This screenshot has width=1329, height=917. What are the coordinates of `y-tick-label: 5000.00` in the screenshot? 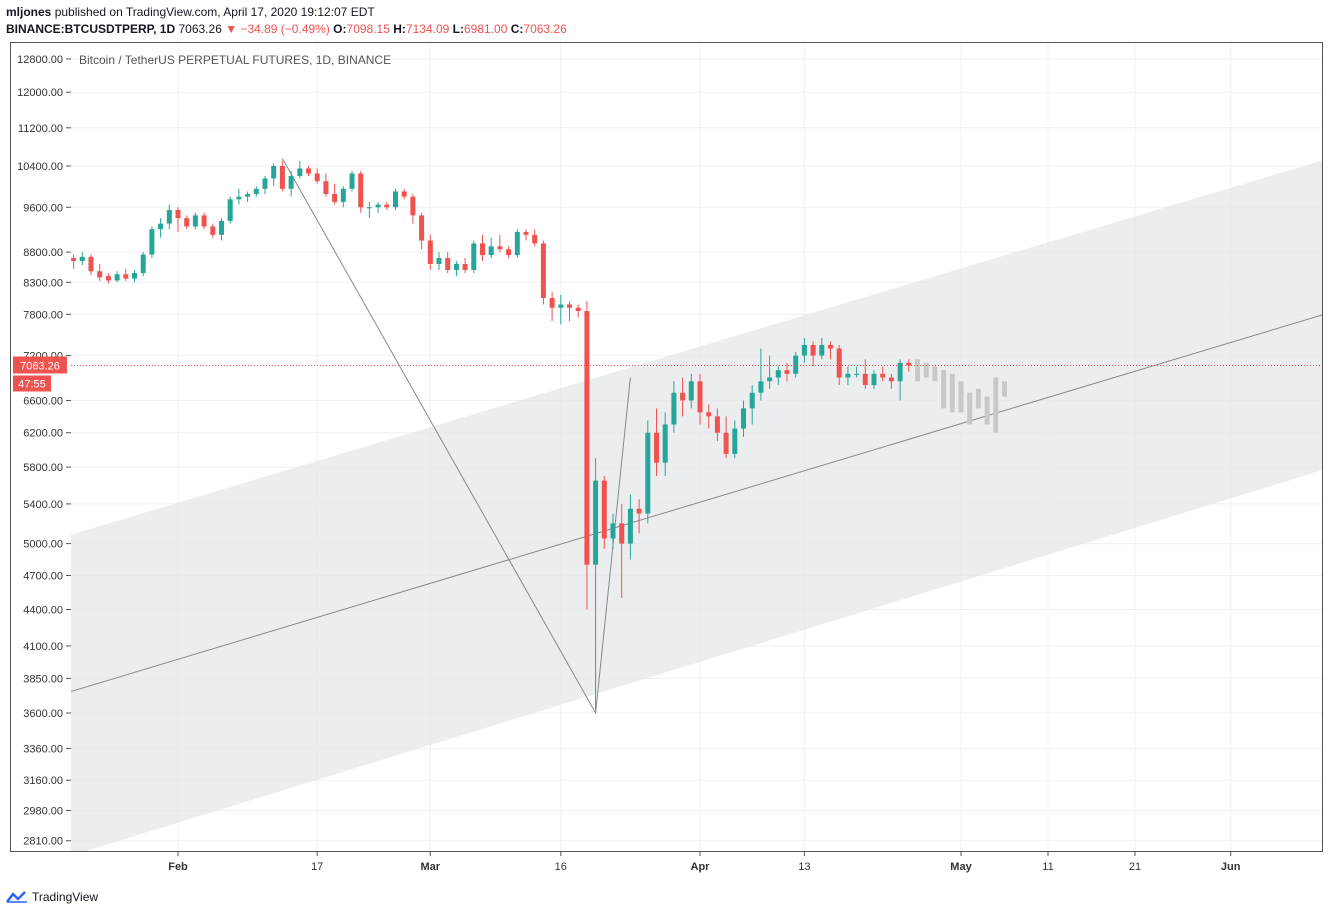 It's located at (43, 545).